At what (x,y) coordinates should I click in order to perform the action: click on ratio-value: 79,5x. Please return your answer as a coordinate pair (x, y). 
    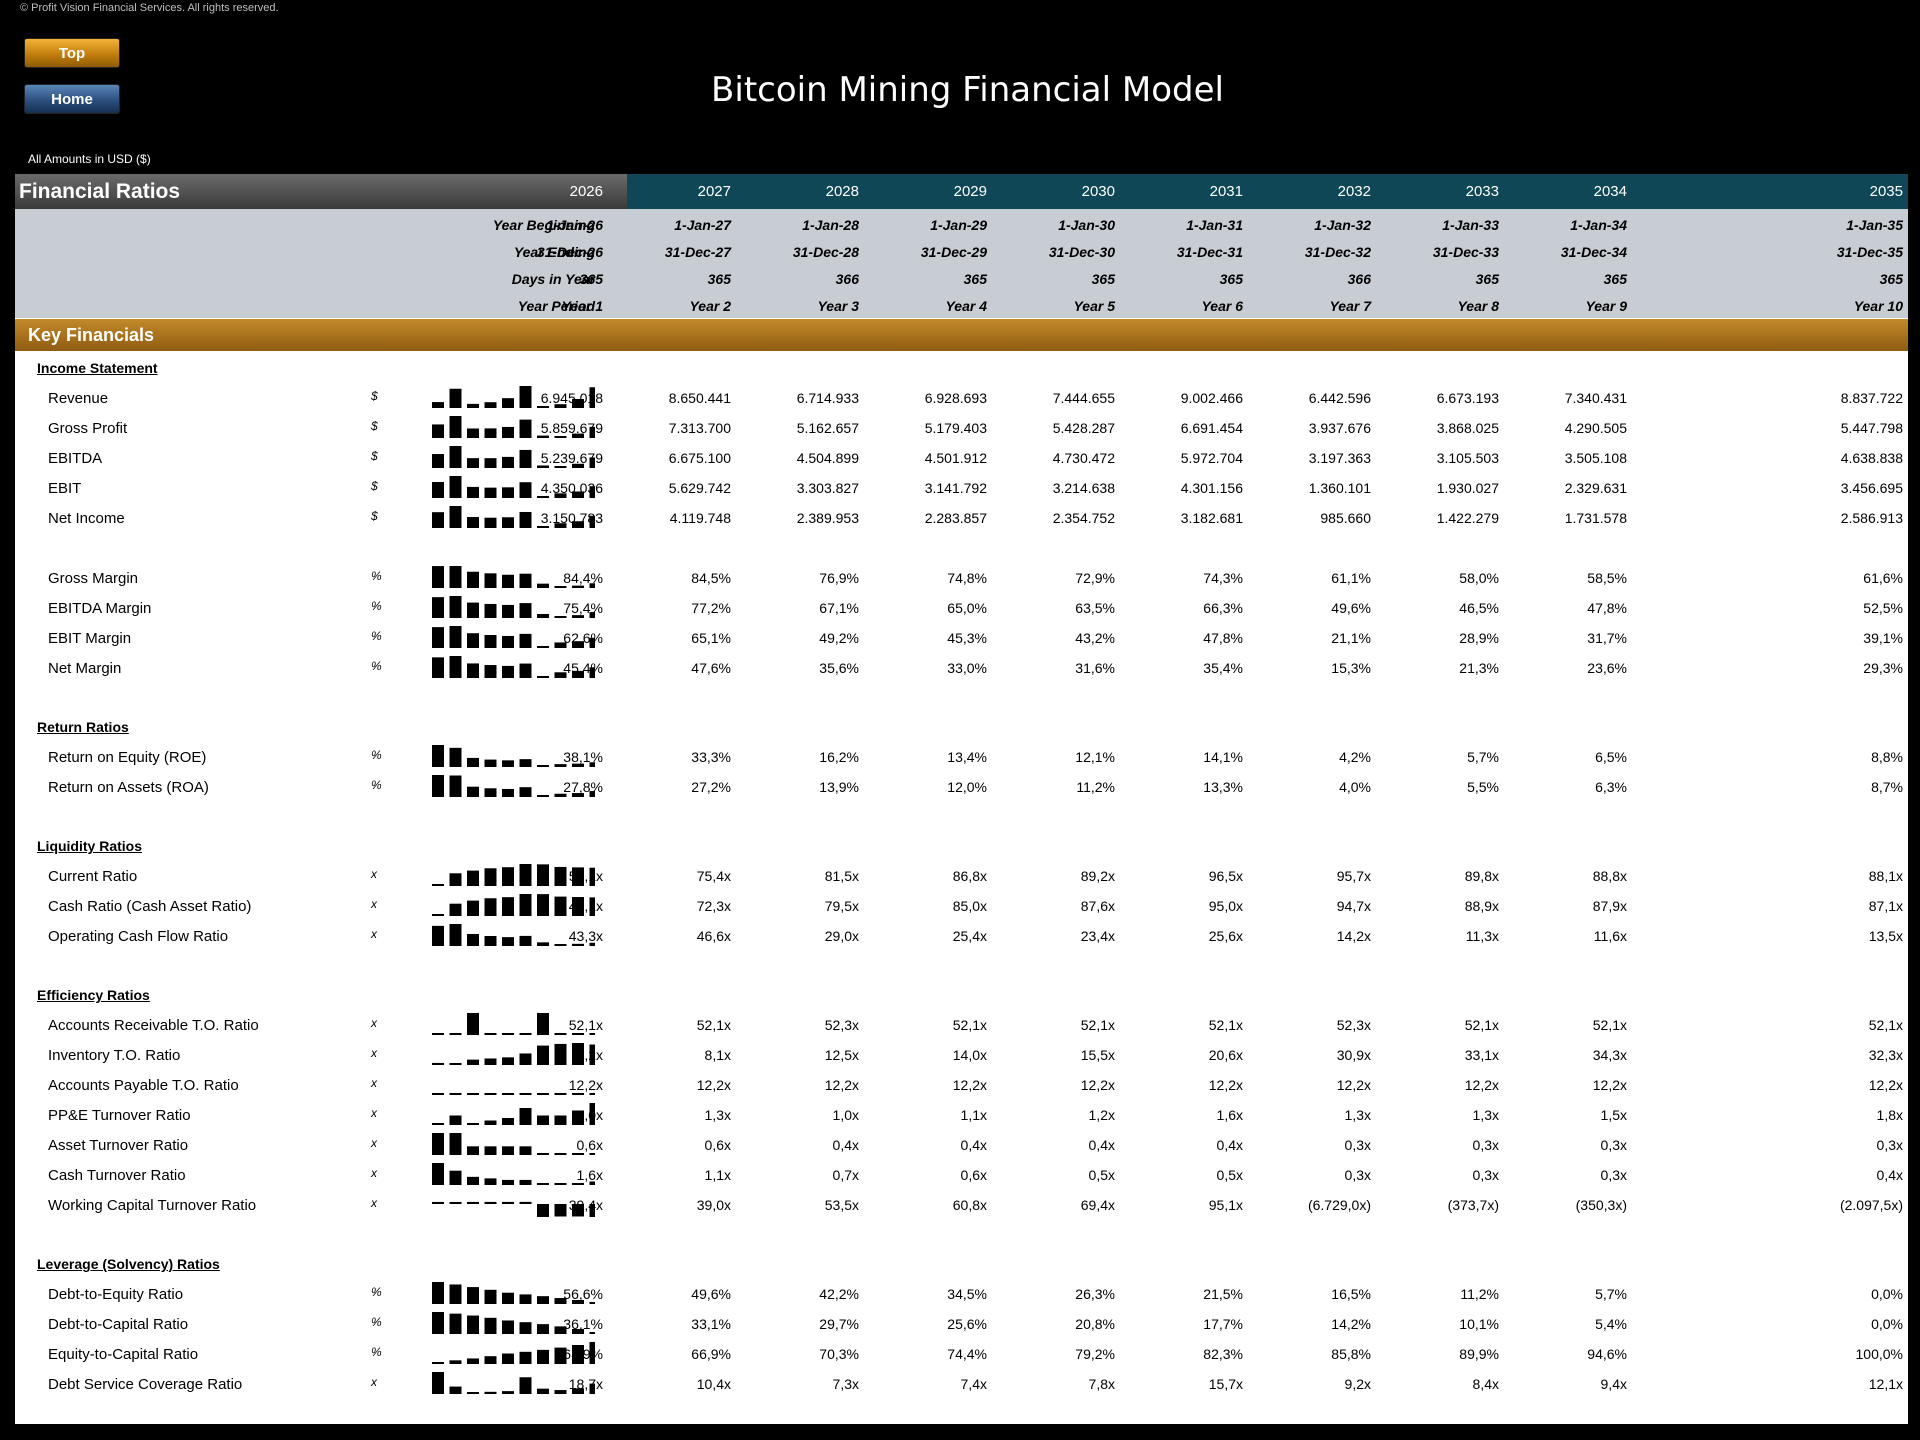
    Looking at the image, I should click on (841, 906).